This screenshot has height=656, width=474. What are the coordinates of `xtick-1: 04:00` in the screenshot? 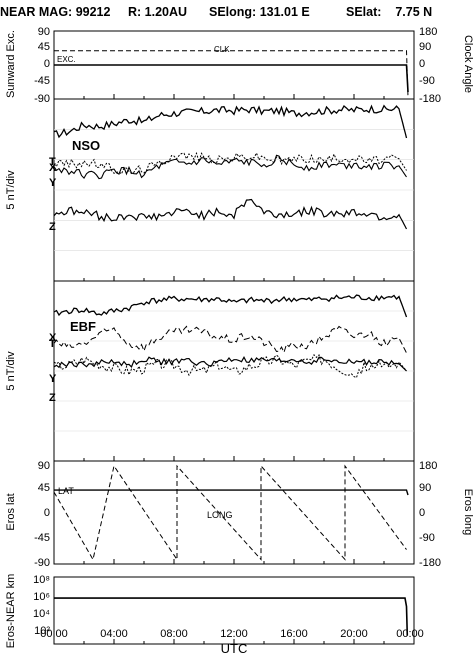 It's located at (114, 634).